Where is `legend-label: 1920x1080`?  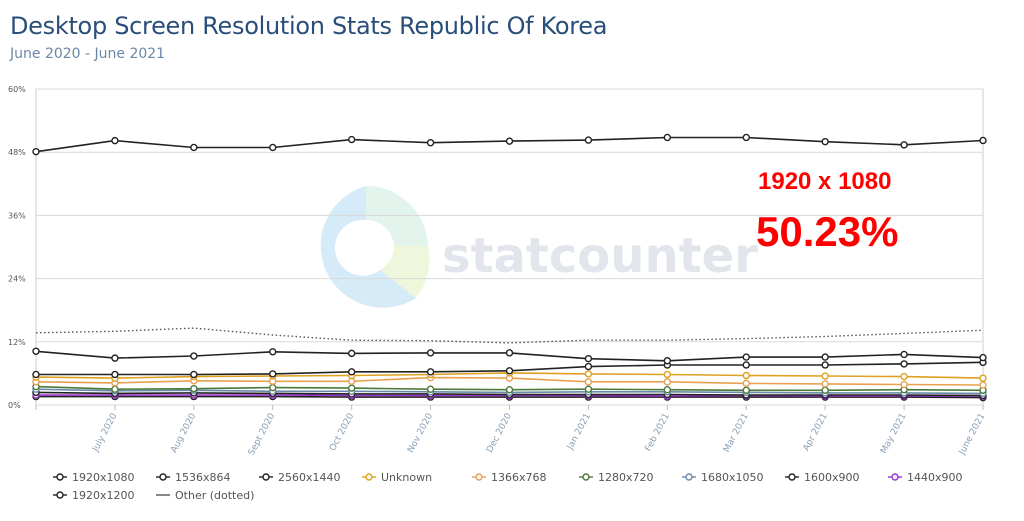 legend-label: 1920x1080 is located at coordinates (103, 477).